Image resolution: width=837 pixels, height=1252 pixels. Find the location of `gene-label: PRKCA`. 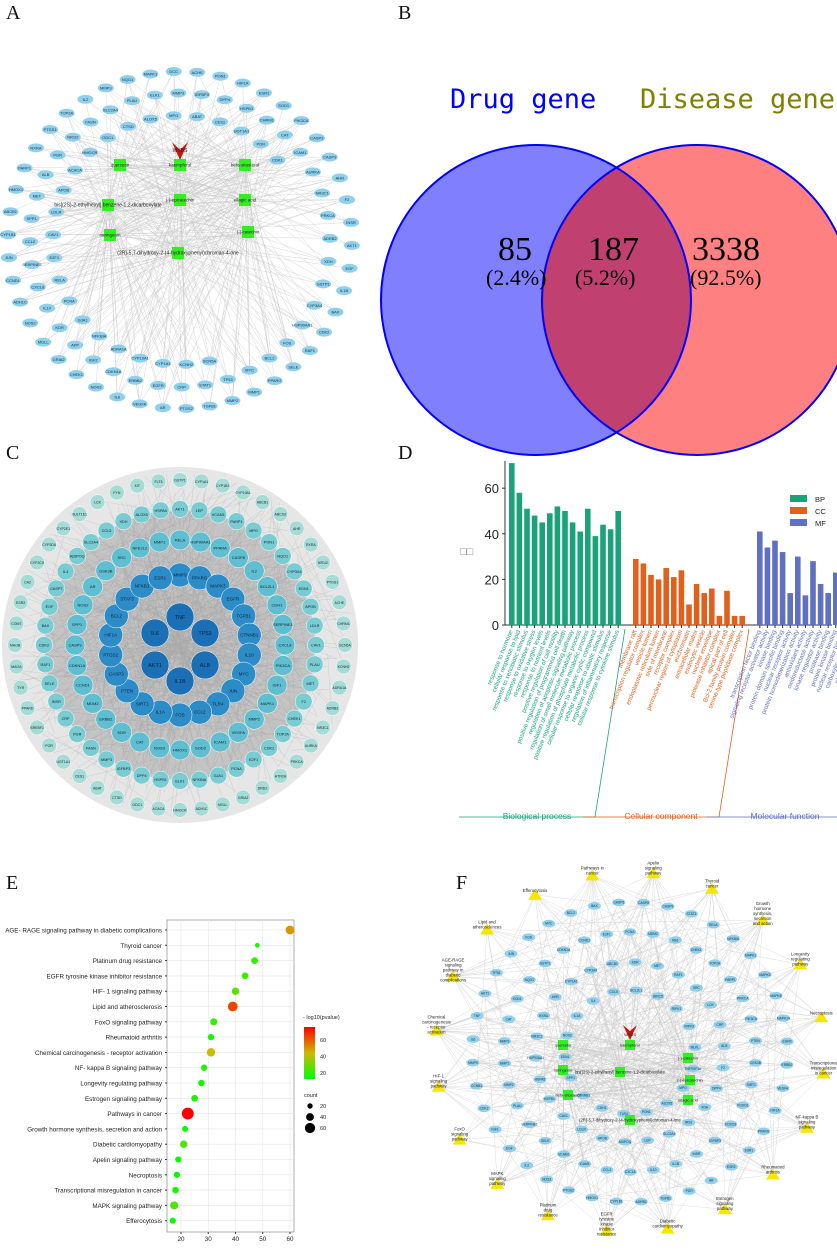

gene-label: PRKCA is located at coordinates (743, 999).